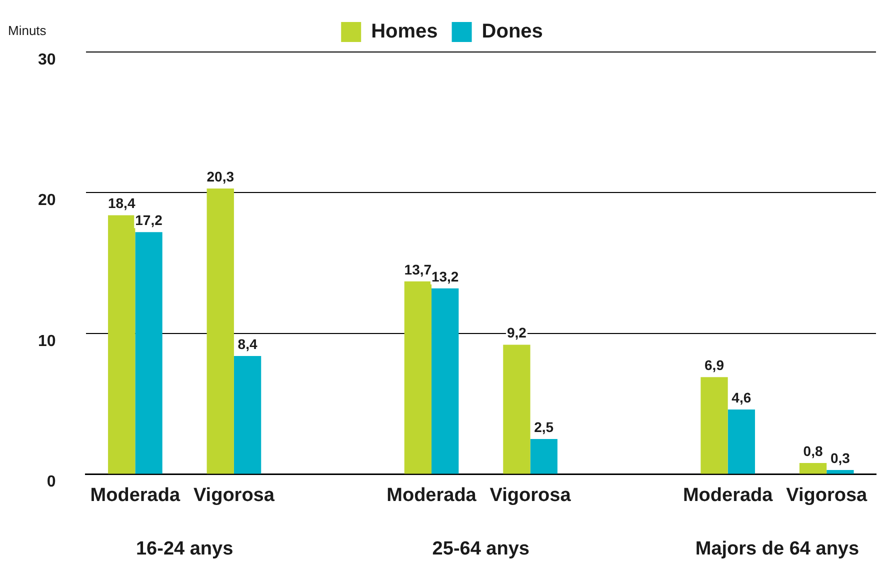  What do you see at coordinates (840, 458) in the screenshot?
I see `data-label: 0,3` at bounding box center [840, 458].